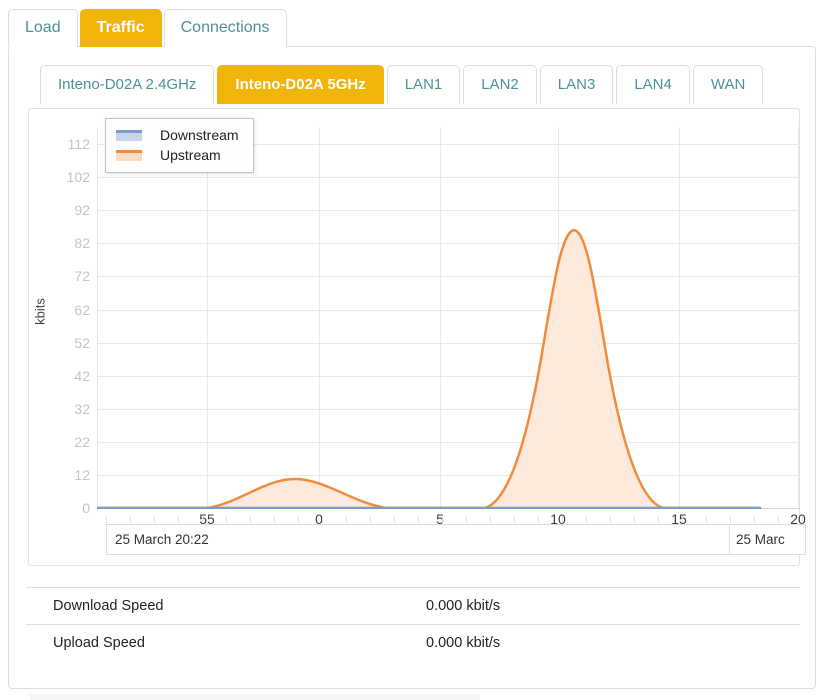 The height and width of the screenshot is (700, 828). I want to click on tab-inteno-d02a-5ghz: Inteno-D02A 5GHz, so click(300, 84).